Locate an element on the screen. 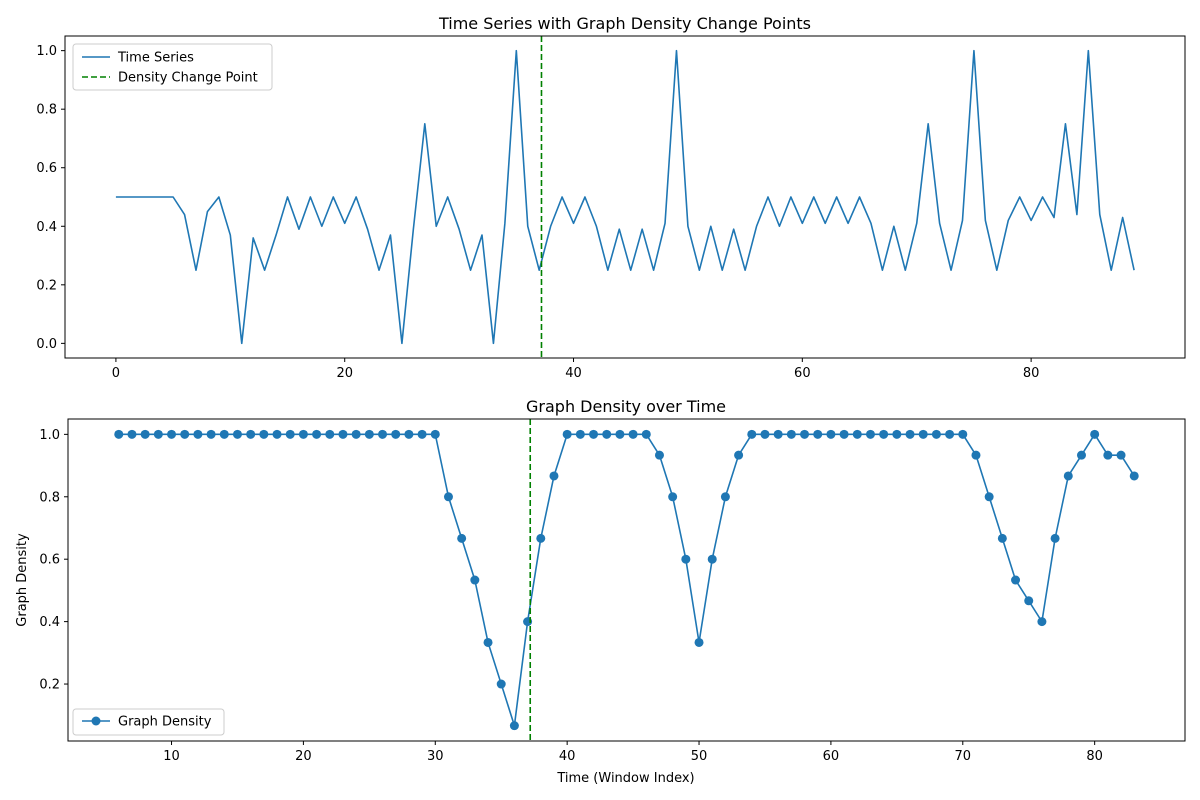  graph-density-y-tick-label: 0.6 is located at coordinates (49, 560).